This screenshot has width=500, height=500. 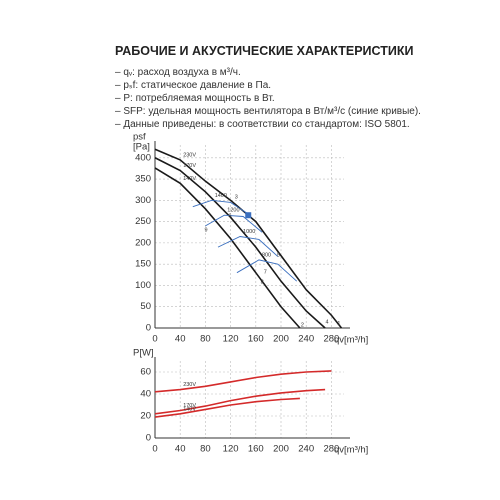 What do you see at coordinates (143, 264) in the screenshot?
I see `y-tick-label: 150` at bounding box center [143, 264].